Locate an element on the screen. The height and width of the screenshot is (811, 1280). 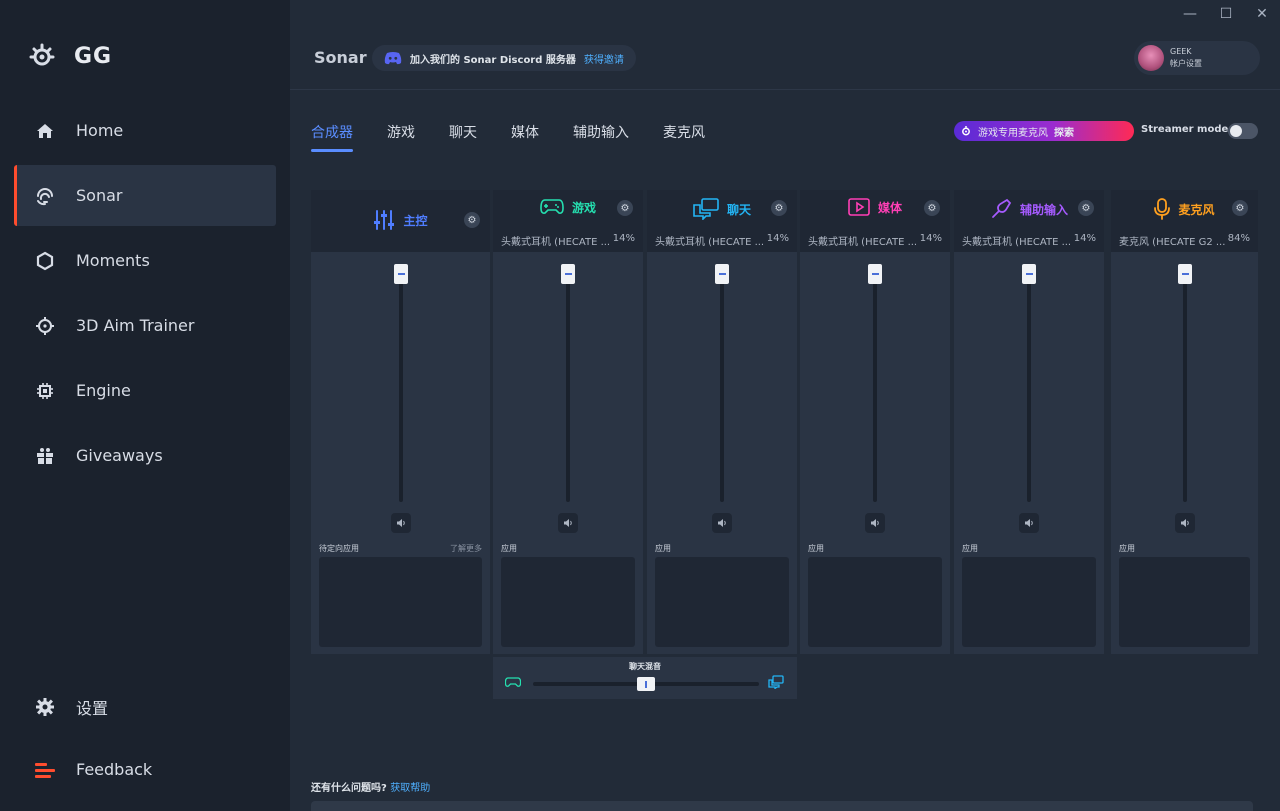
learn-more-link: 了解更多 is located at coordinates (466, 548).